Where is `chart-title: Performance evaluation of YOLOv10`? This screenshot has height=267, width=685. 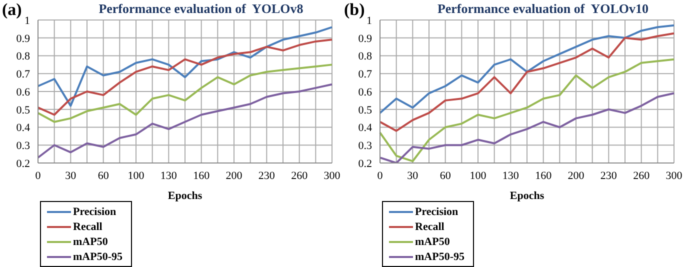
chart-title: Performance evaluation of YOLOv10 is located at coordinates (543, 9).